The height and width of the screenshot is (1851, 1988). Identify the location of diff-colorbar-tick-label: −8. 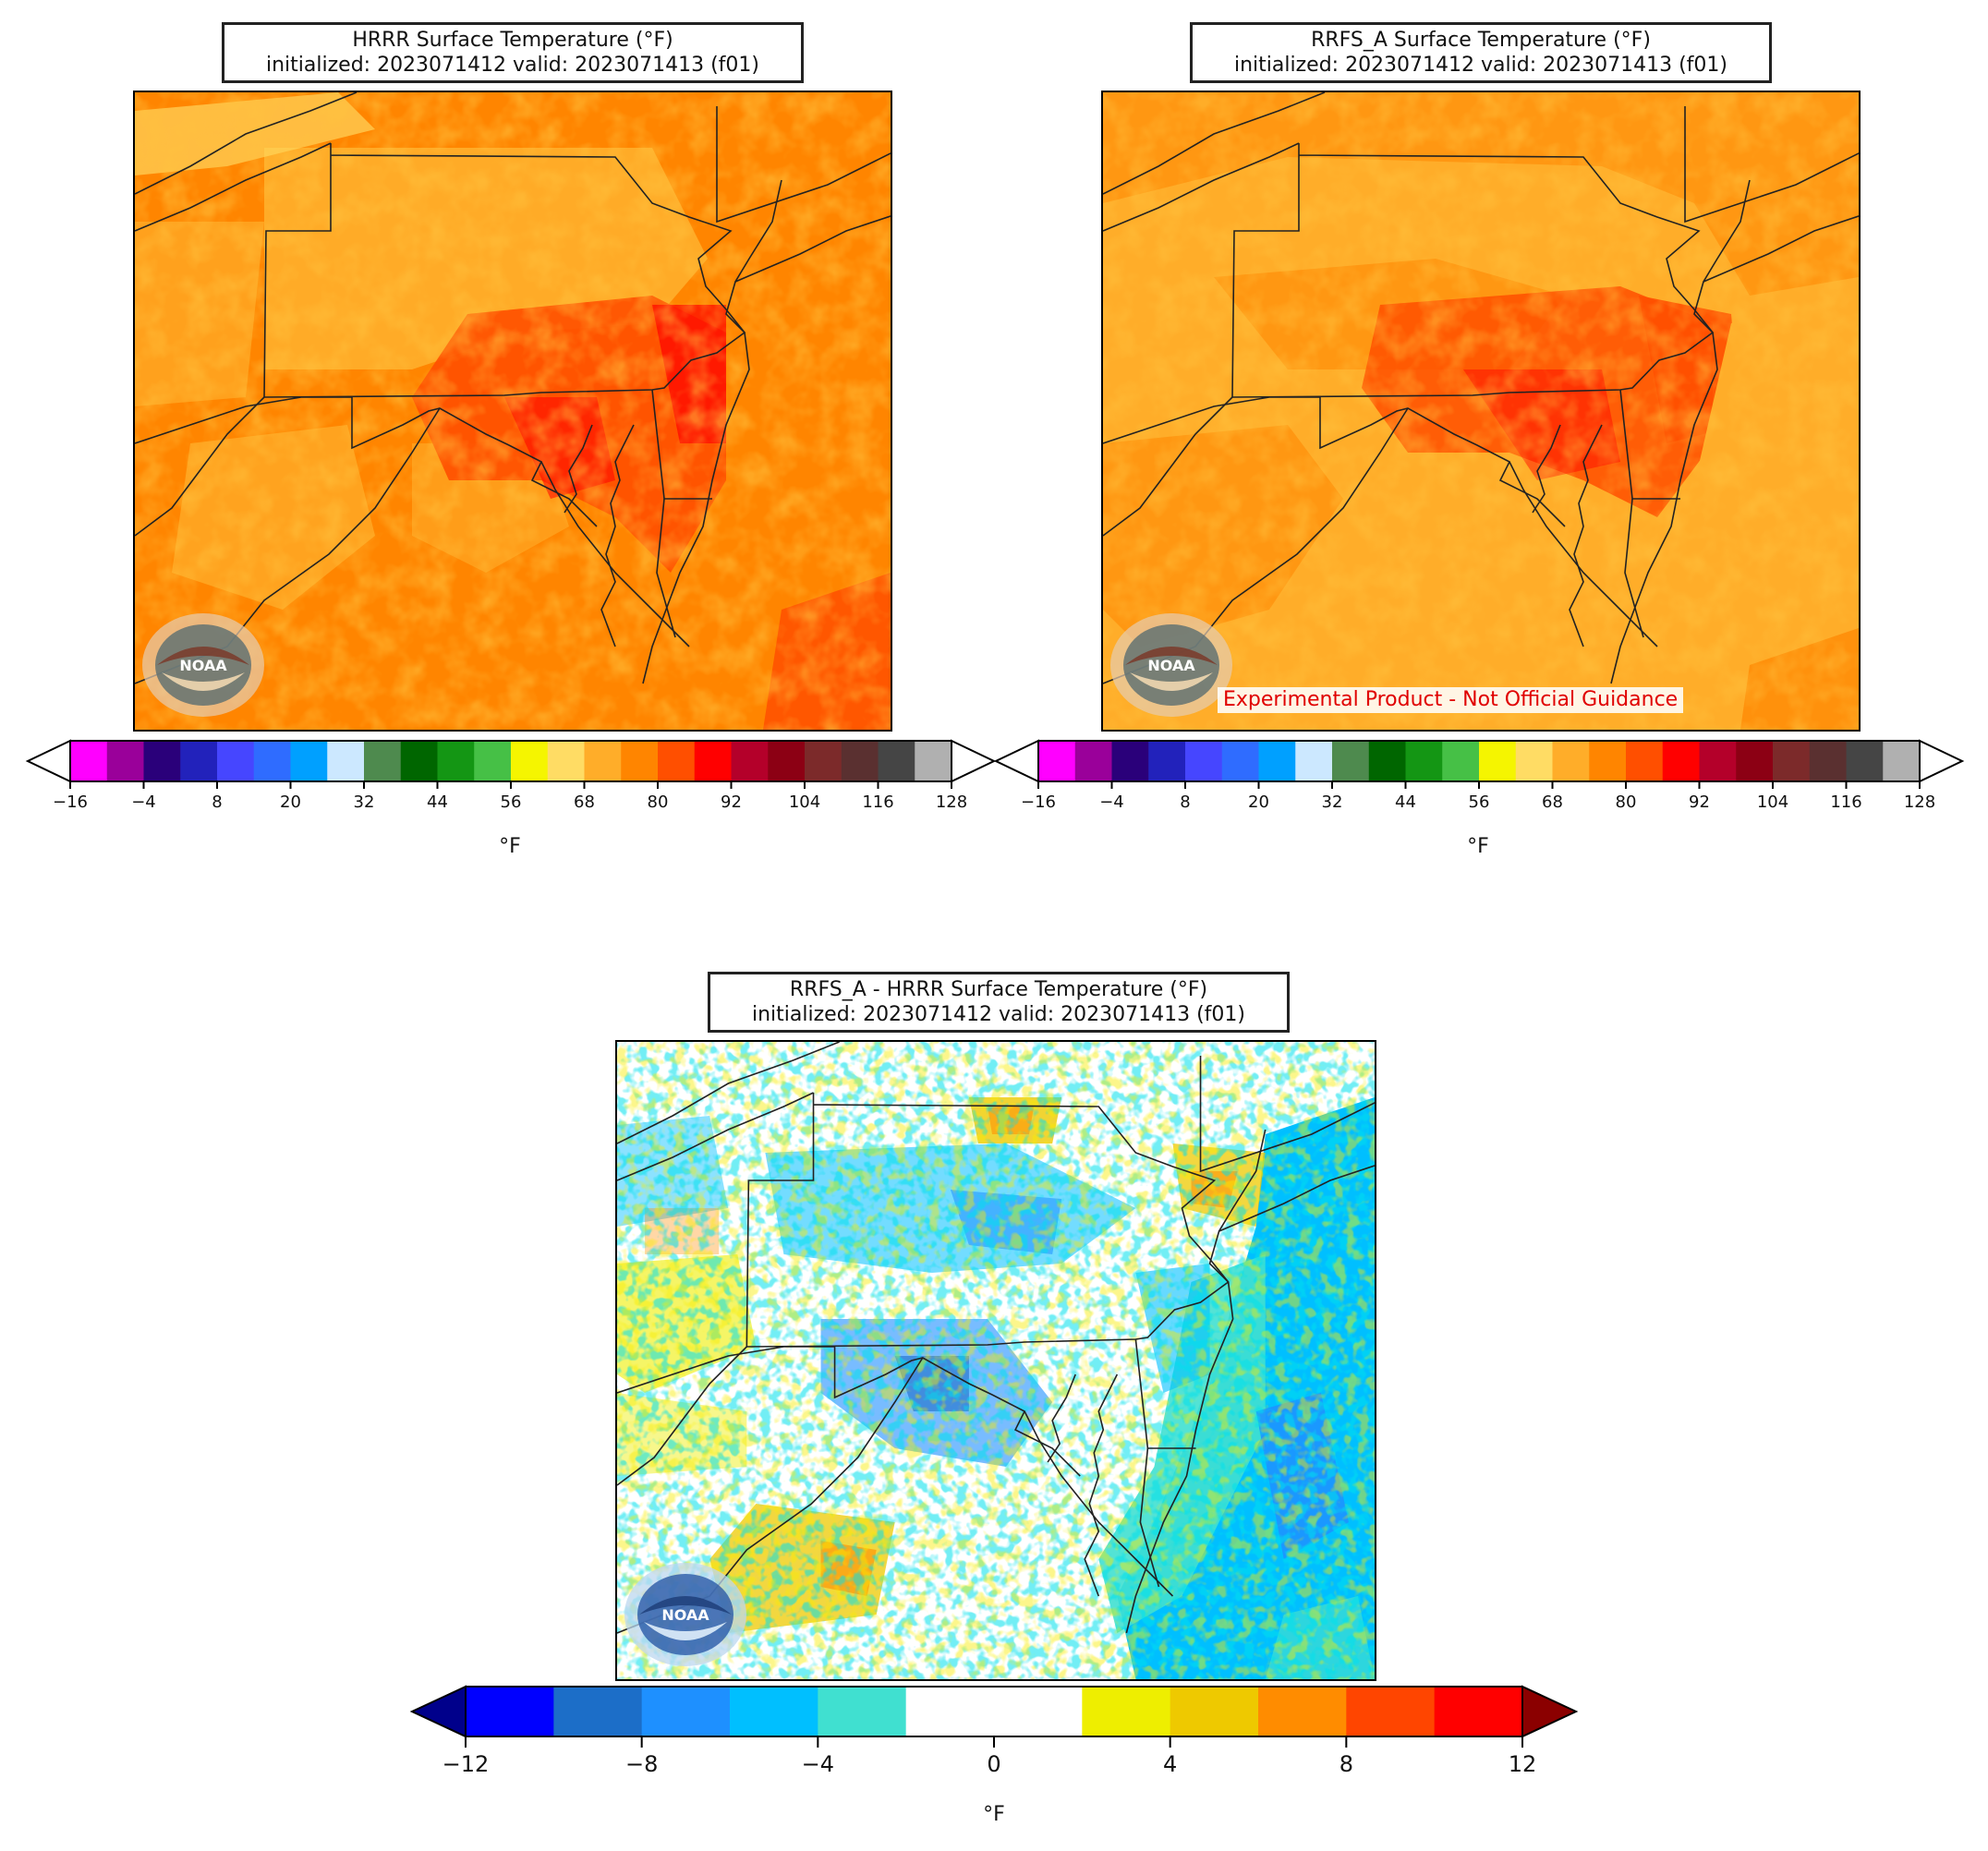
(641, 1764).